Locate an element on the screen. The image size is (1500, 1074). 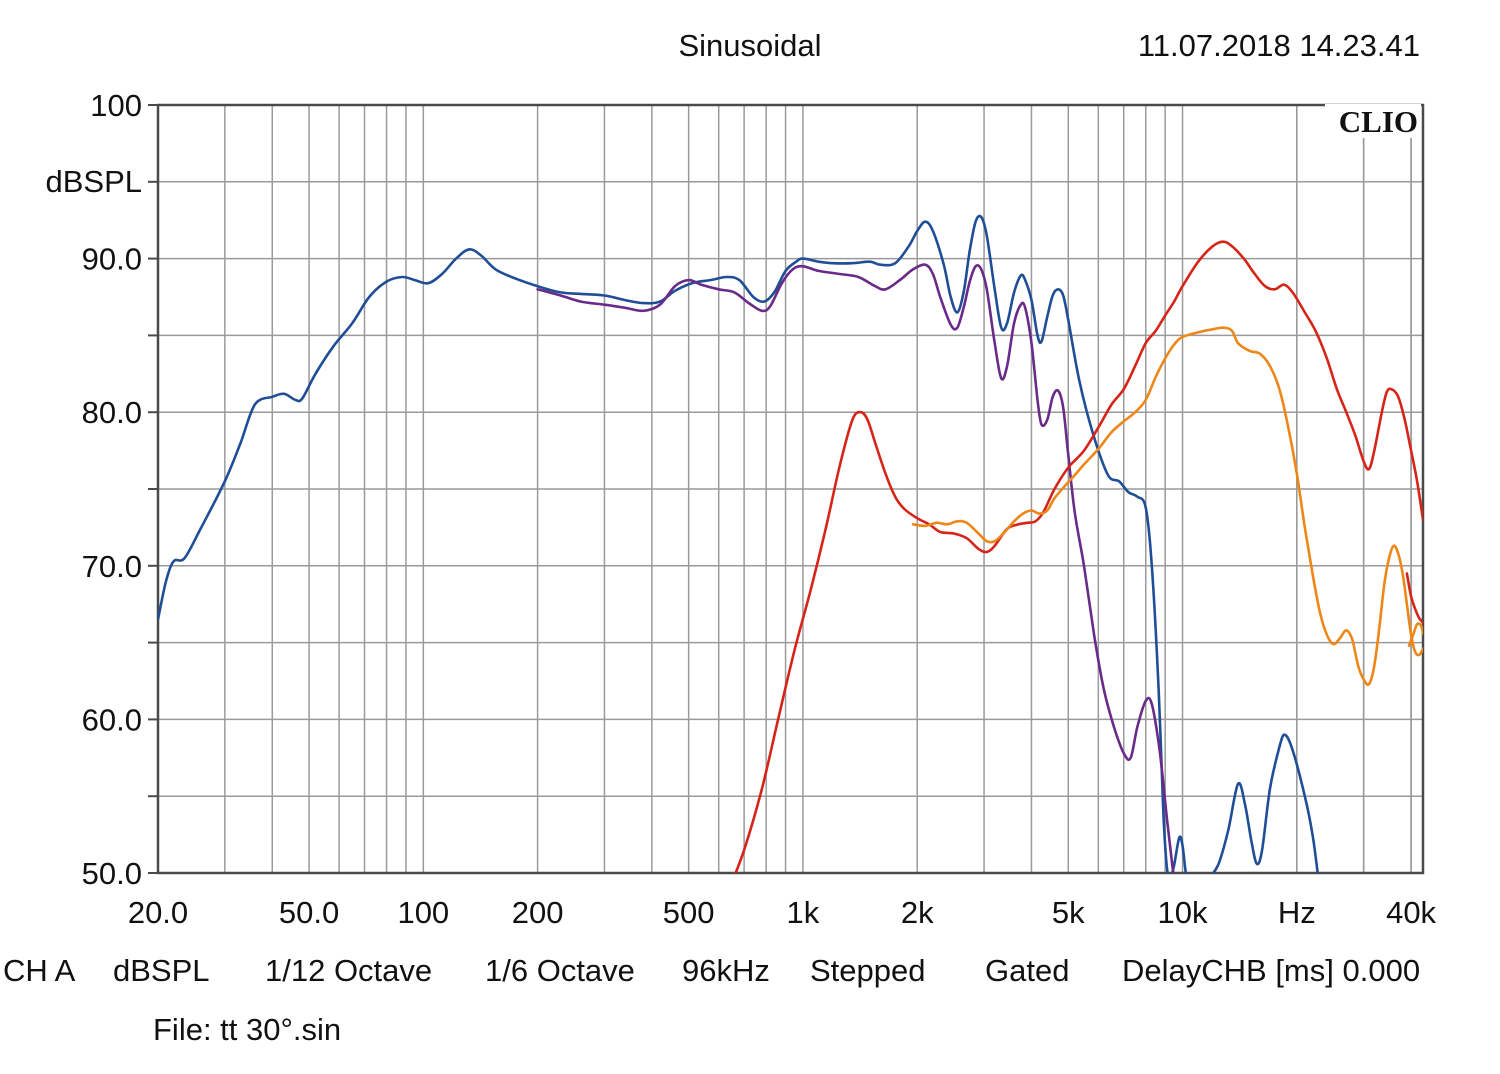
footer-field-resolution: 1/12 Octave is located at coordinates (349, 970).